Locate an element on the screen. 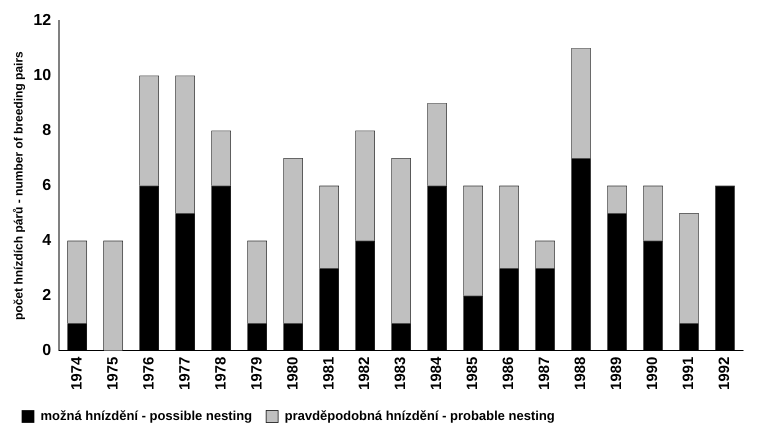 The height and width of the screenshot is (445, 763). x-tick-label: 1984 is located at coordinates (437, 373).